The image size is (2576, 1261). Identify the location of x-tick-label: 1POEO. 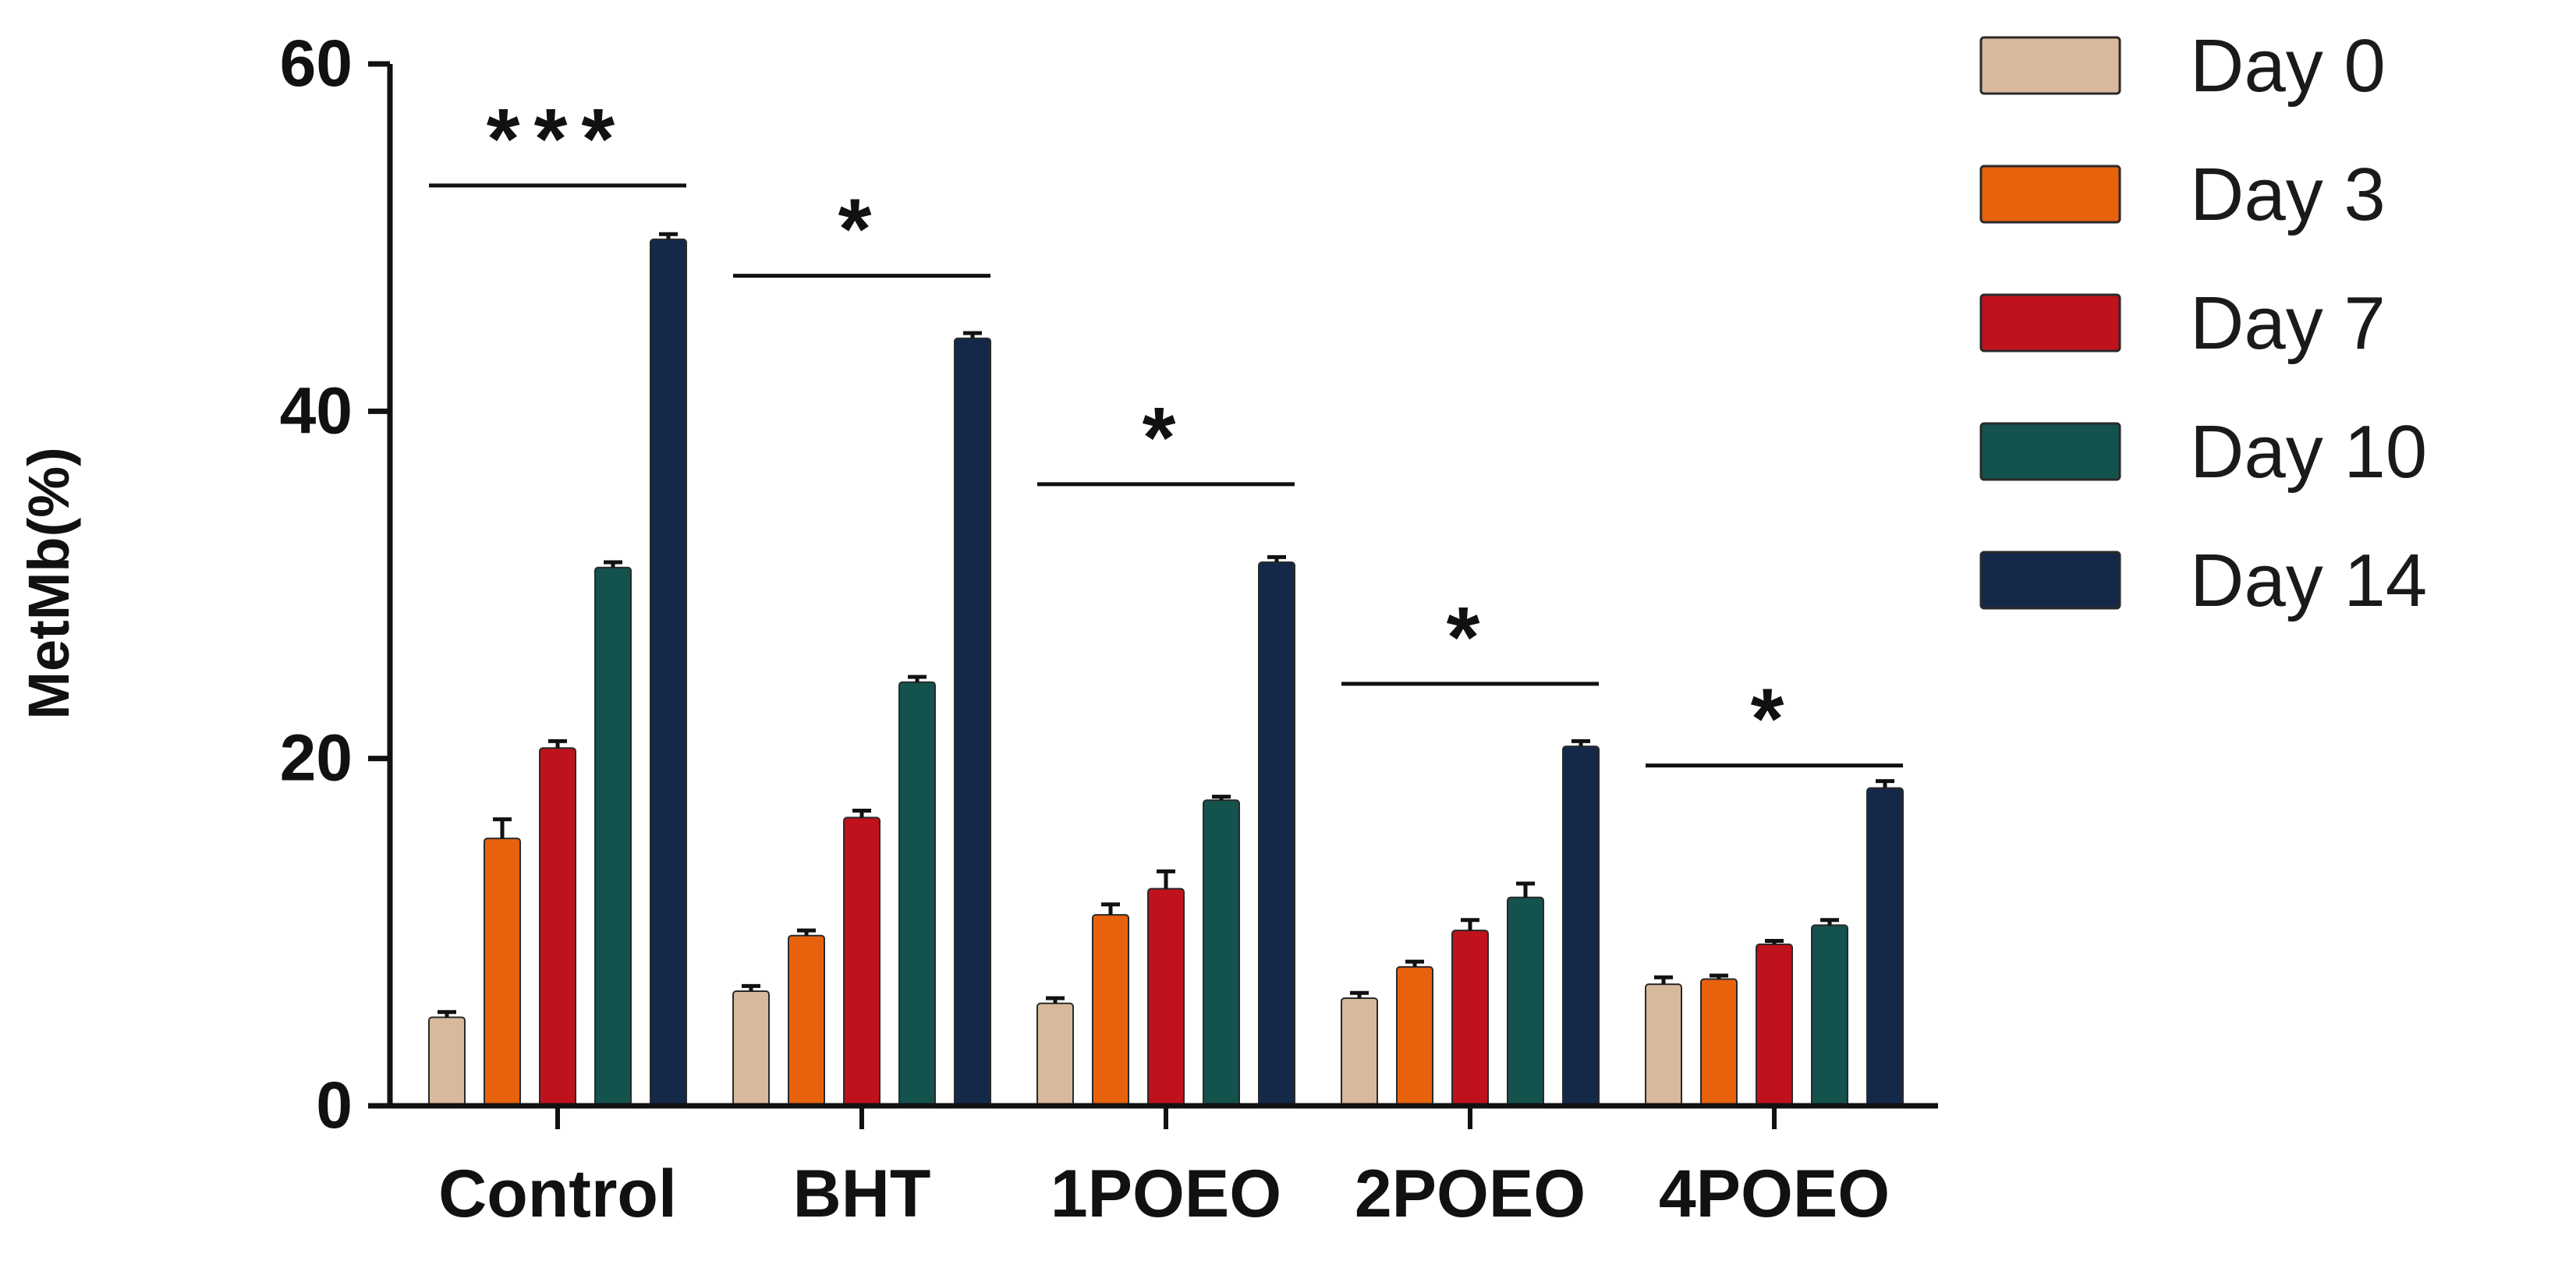
(1166, 1194).